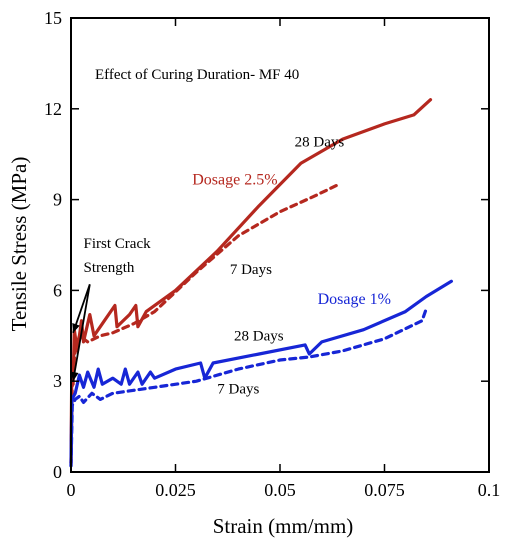 The image size is (506, 550). I want to click on y-tick-label: 15, so click(53, 18).